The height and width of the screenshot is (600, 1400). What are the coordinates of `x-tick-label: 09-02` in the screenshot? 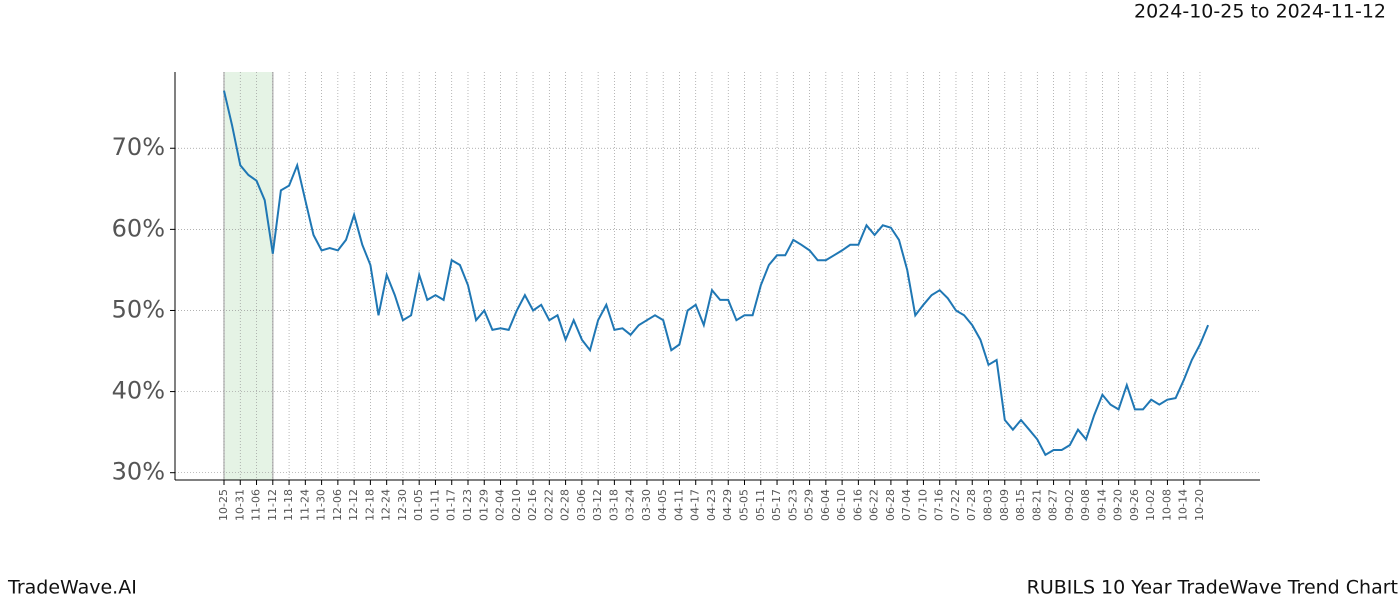 It's located at (1069, 505).